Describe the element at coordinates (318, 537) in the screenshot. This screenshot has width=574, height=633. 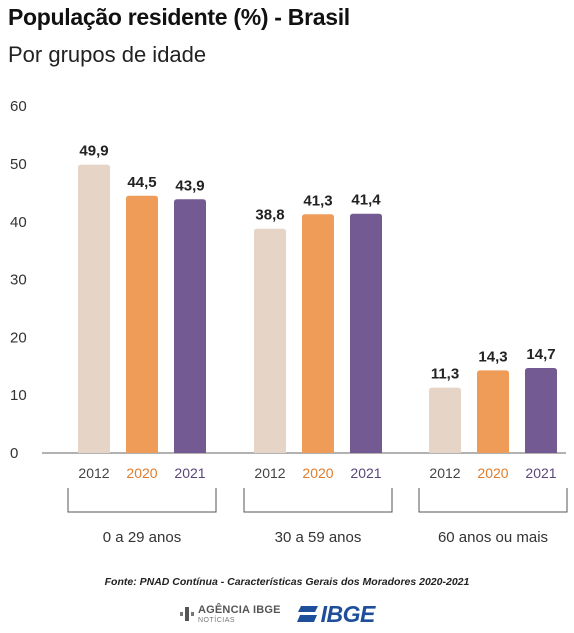
I see `category-label: 30 a 59 anos` at that location.